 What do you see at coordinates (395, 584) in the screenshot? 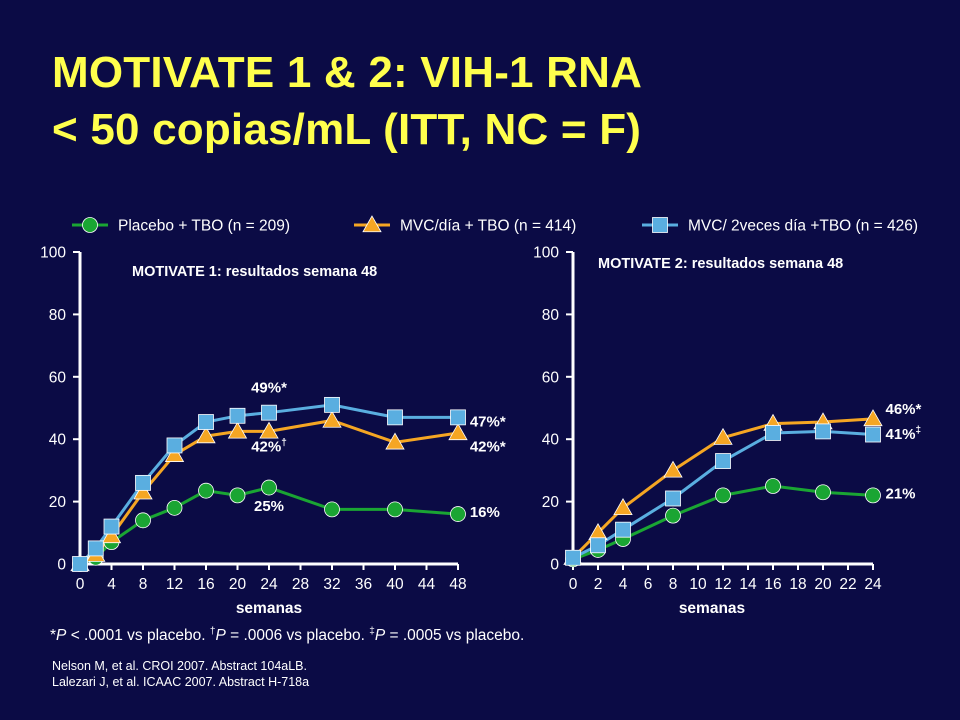
I see `x-tick-label: 40` at bounding box center [395, 584].